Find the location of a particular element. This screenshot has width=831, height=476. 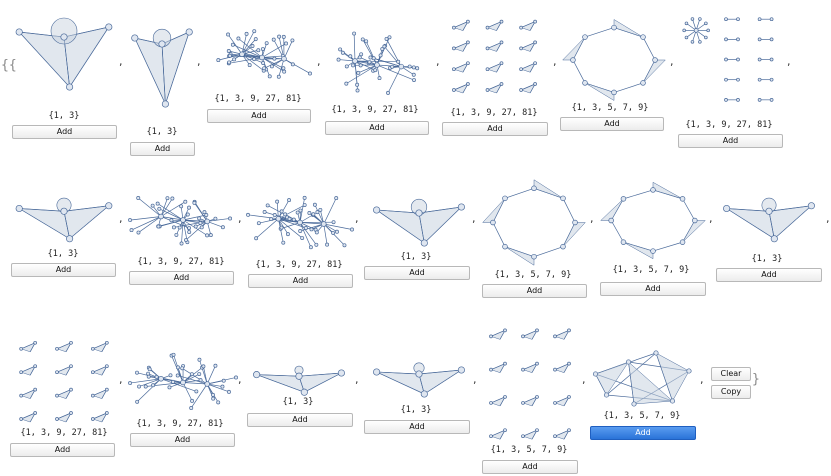

graph-image is located at coordinates (728, 59).